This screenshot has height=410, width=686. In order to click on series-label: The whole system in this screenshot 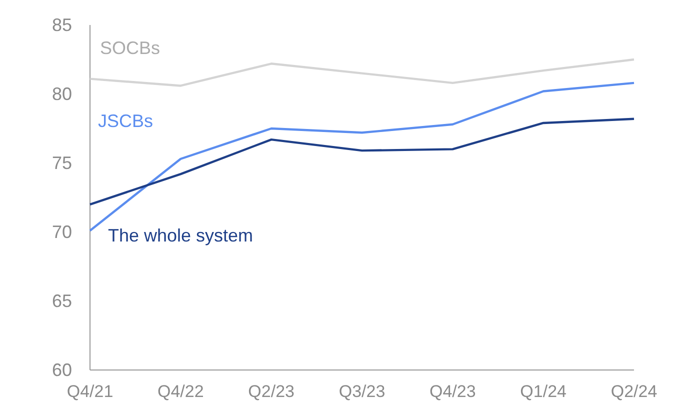, I will do `click(181, 235)`.